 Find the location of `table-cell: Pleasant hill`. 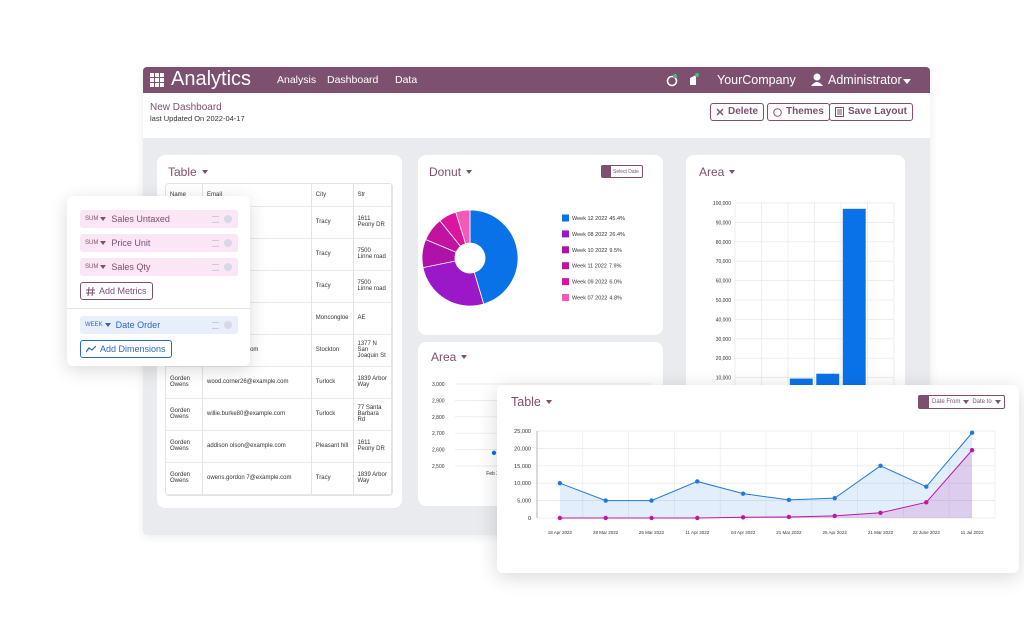

table-cell: Pleasant hill is located at coordinates (332, 446).